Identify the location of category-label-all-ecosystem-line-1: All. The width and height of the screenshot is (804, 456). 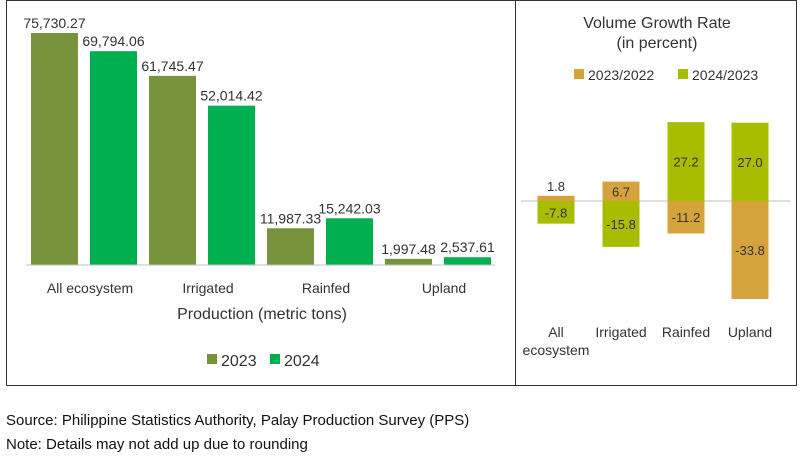
(556, 332).